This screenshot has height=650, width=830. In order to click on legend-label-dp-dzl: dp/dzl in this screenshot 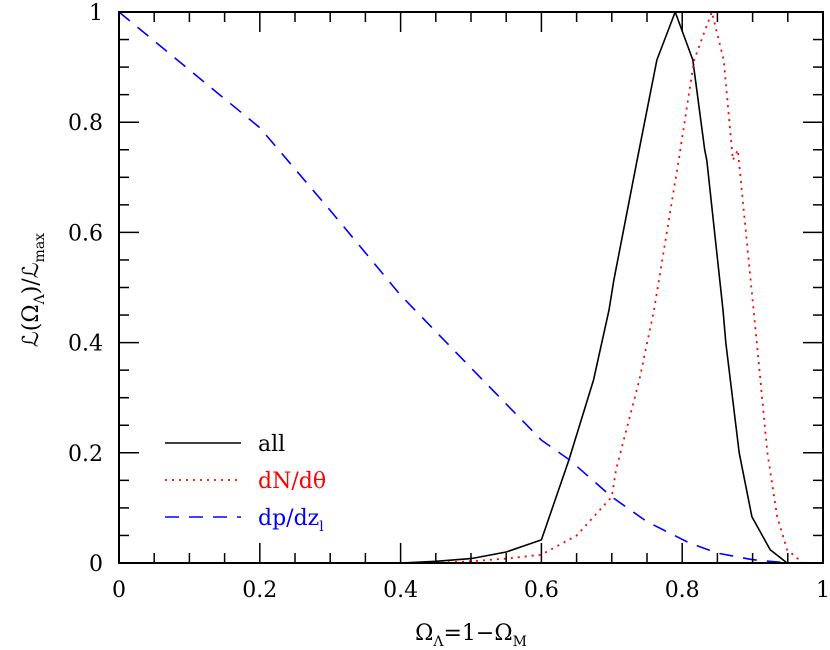, I will do `click(291, 520)`.